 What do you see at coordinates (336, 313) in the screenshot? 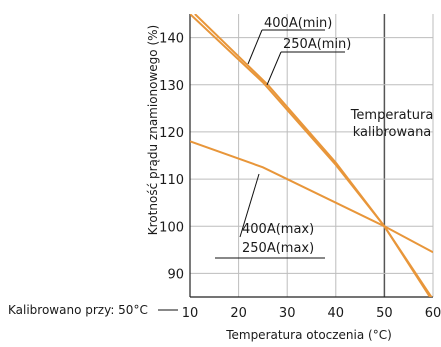
I see `x-tick-label: 40` at bounding box center [336, 313].